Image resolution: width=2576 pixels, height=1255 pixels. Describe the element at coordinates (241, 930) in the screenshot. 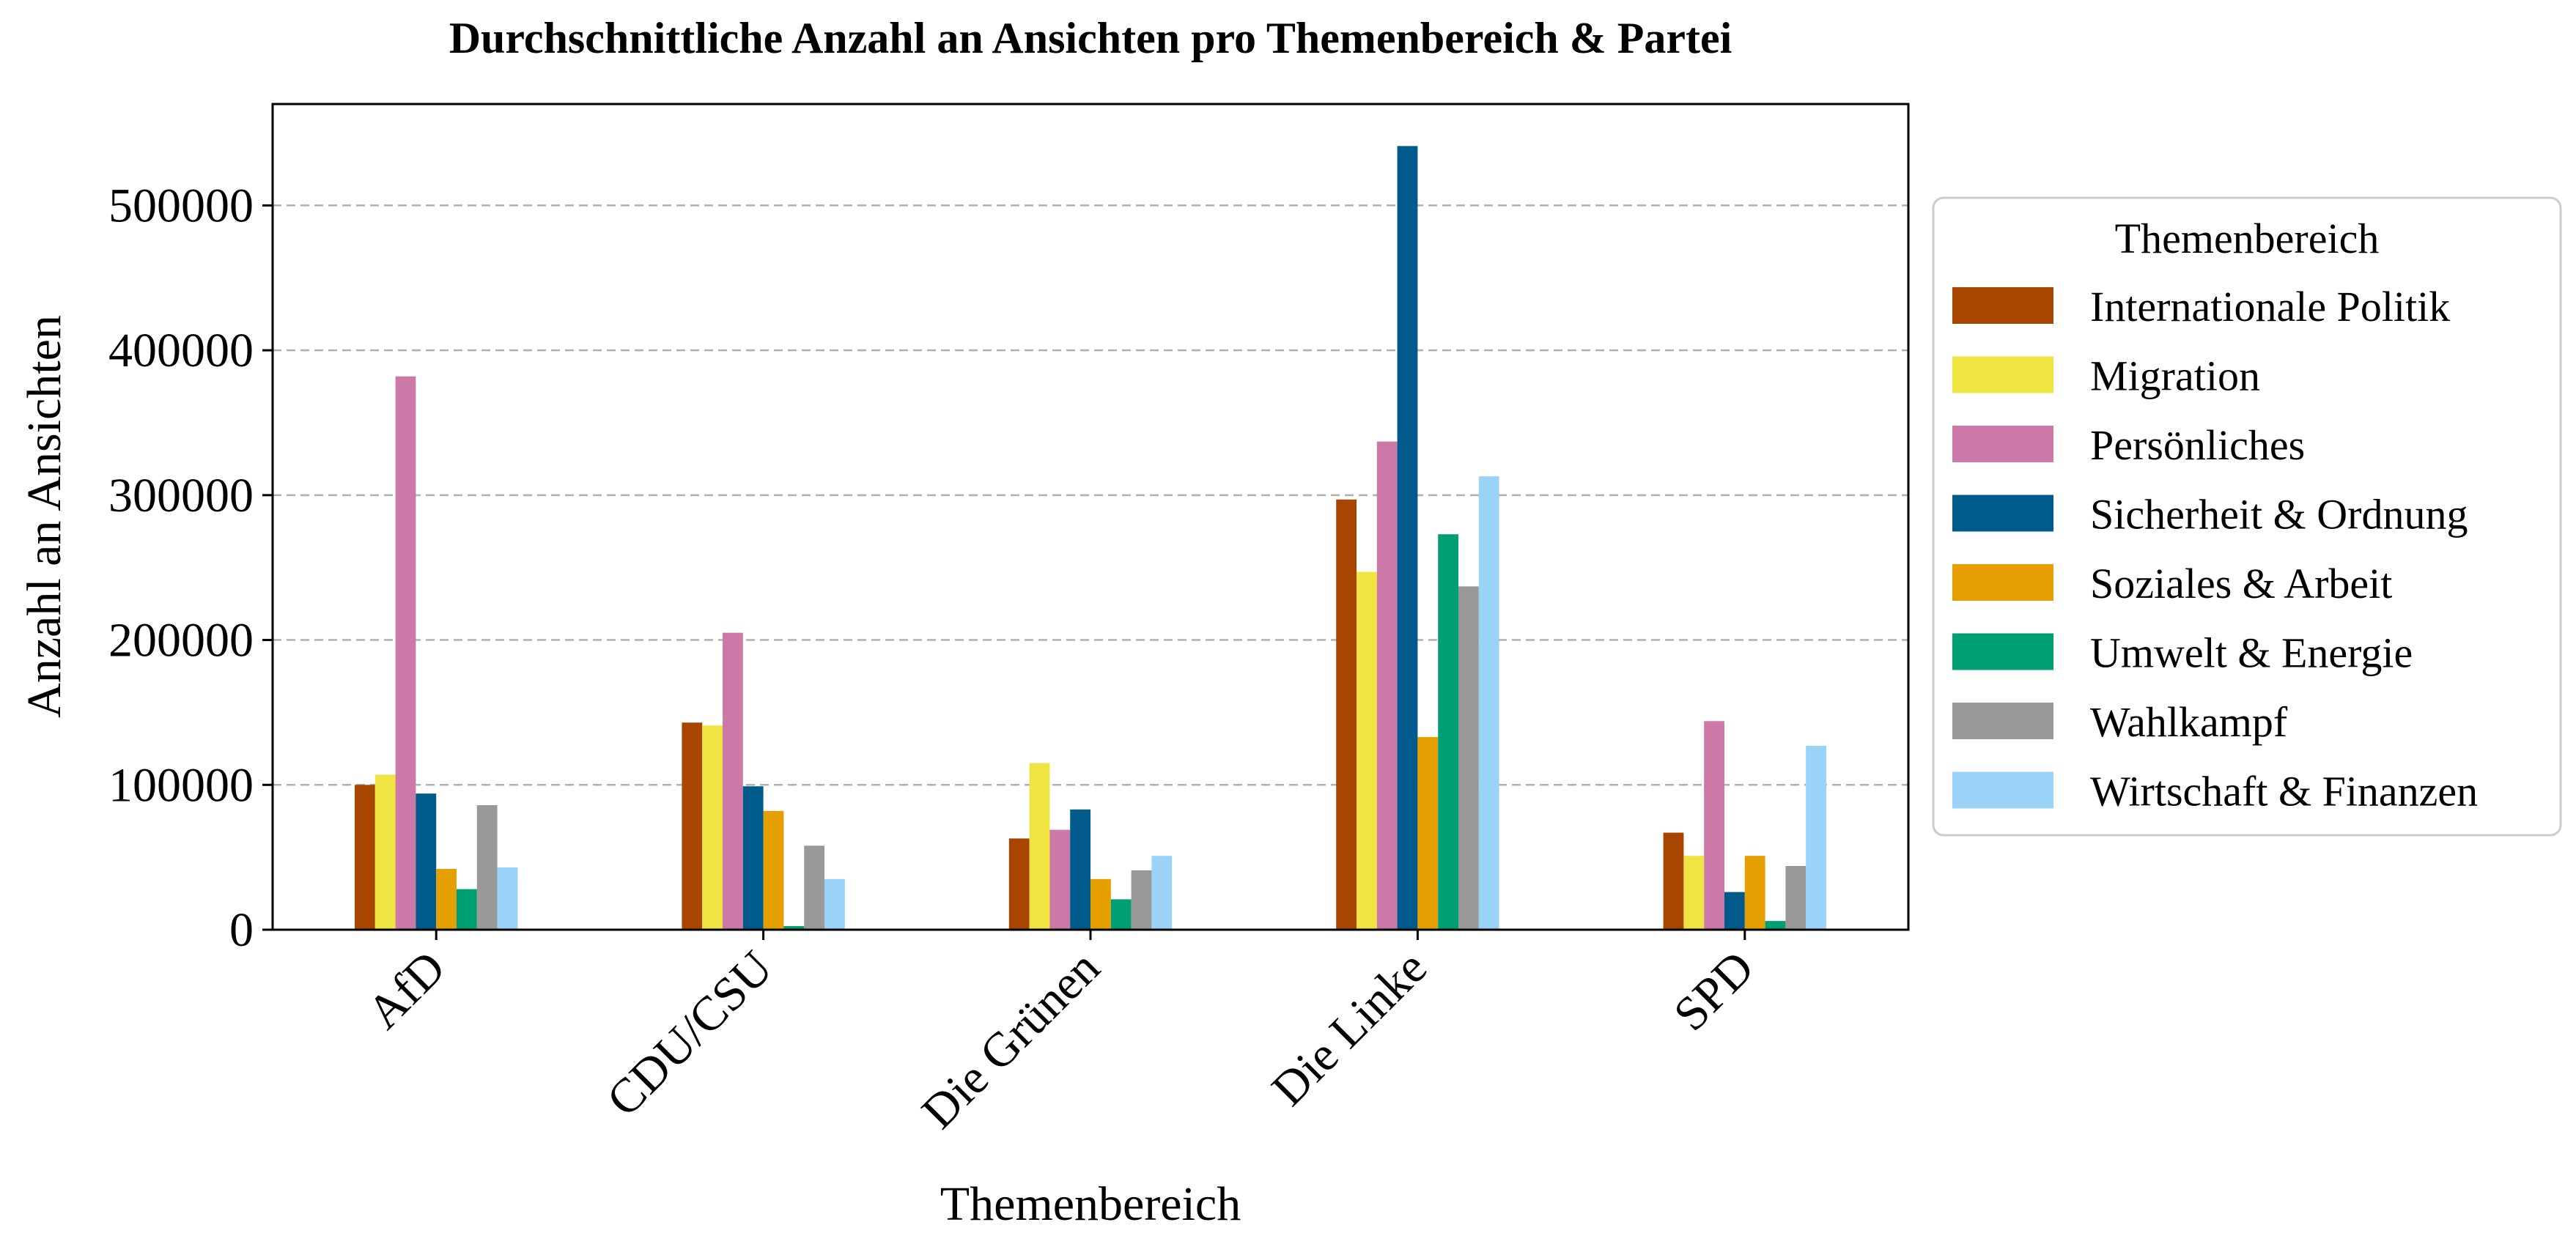

I see `y-tick-label: 0` at that location.